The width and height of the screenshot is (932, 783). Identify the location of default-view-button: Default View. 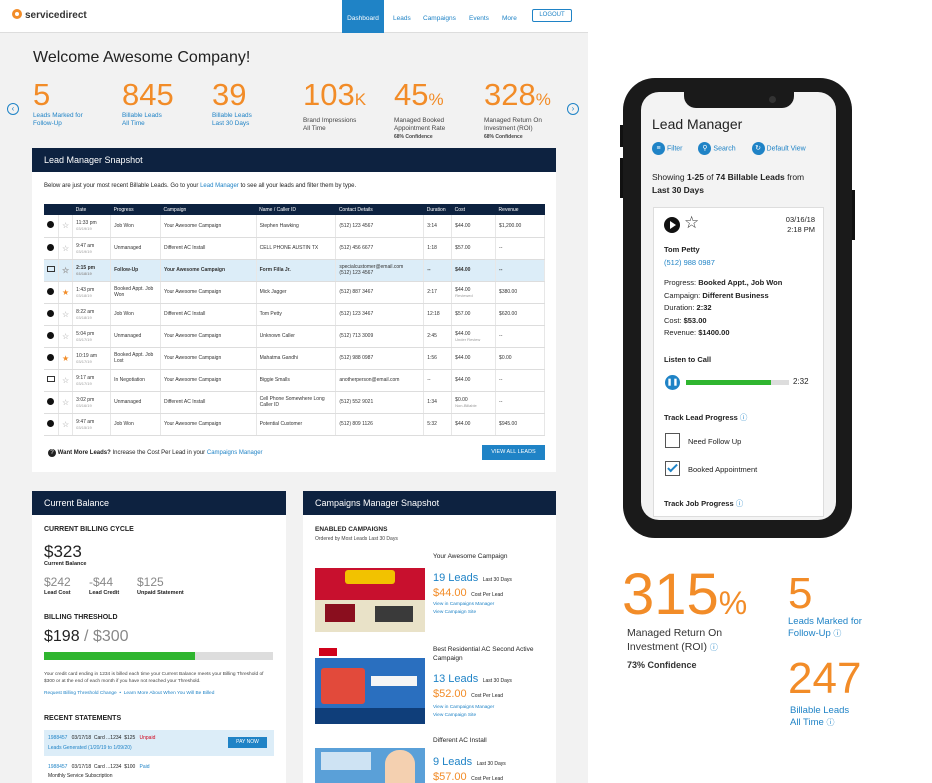
(786, 149).